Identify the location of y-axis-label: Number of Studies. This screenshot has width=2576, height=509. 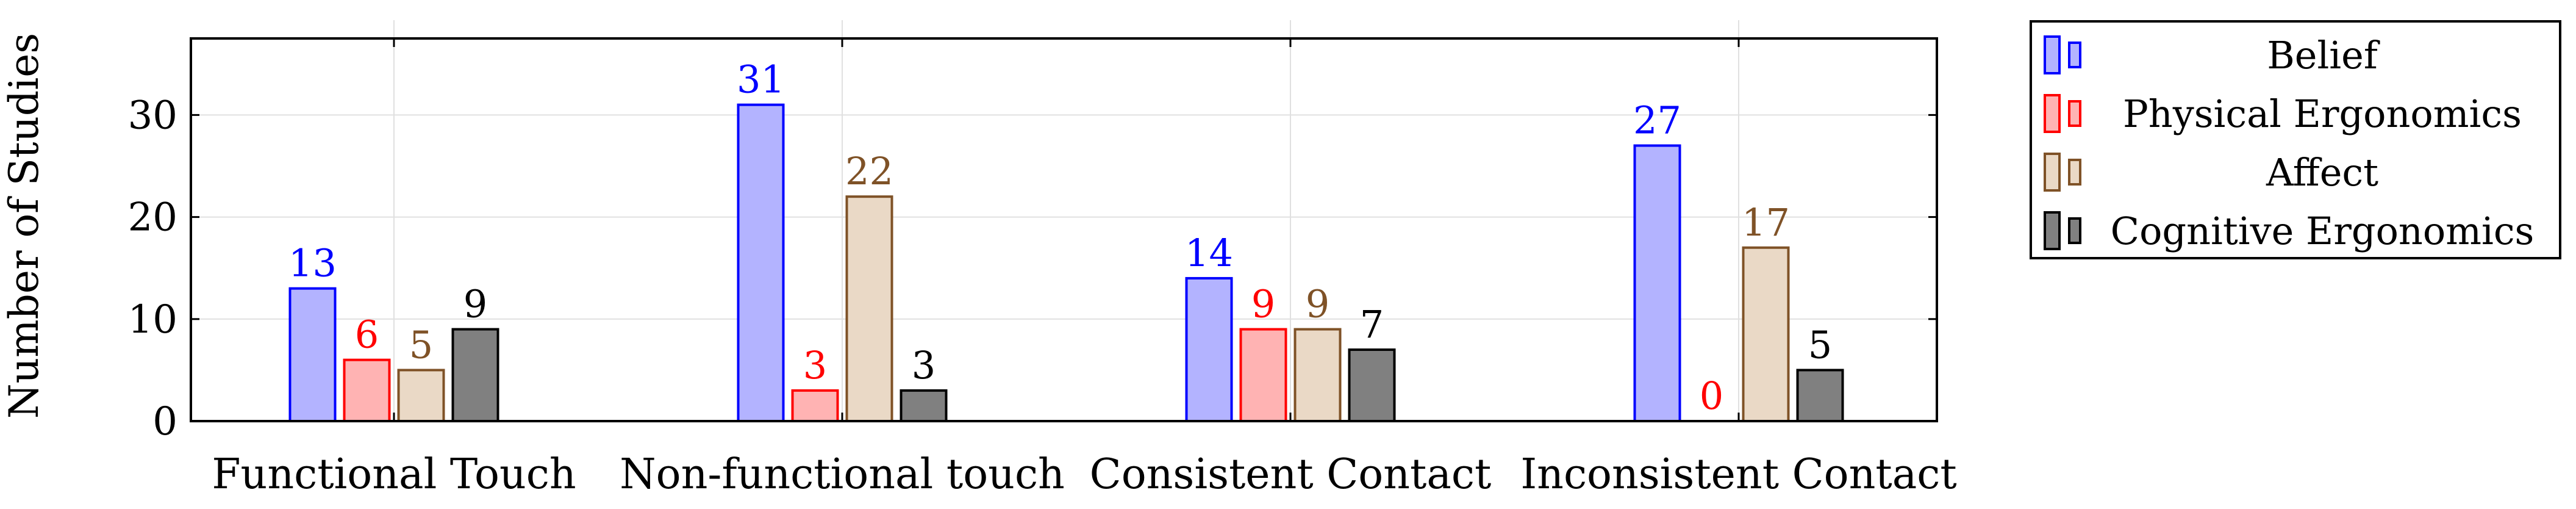
(24, 226).